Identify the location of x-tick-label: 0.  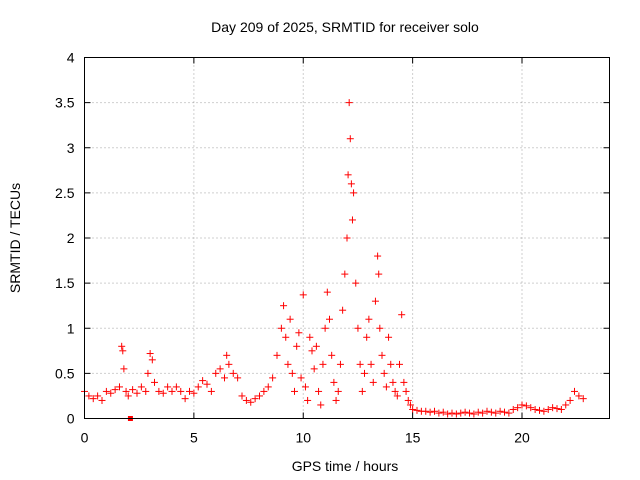
(85, 438).